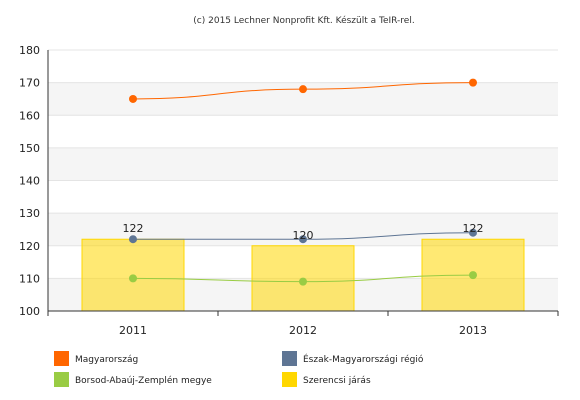  What do you see at coordinates (303, 275) in the screenshot?
I see `bar-series` at bounding box center [303, 275].